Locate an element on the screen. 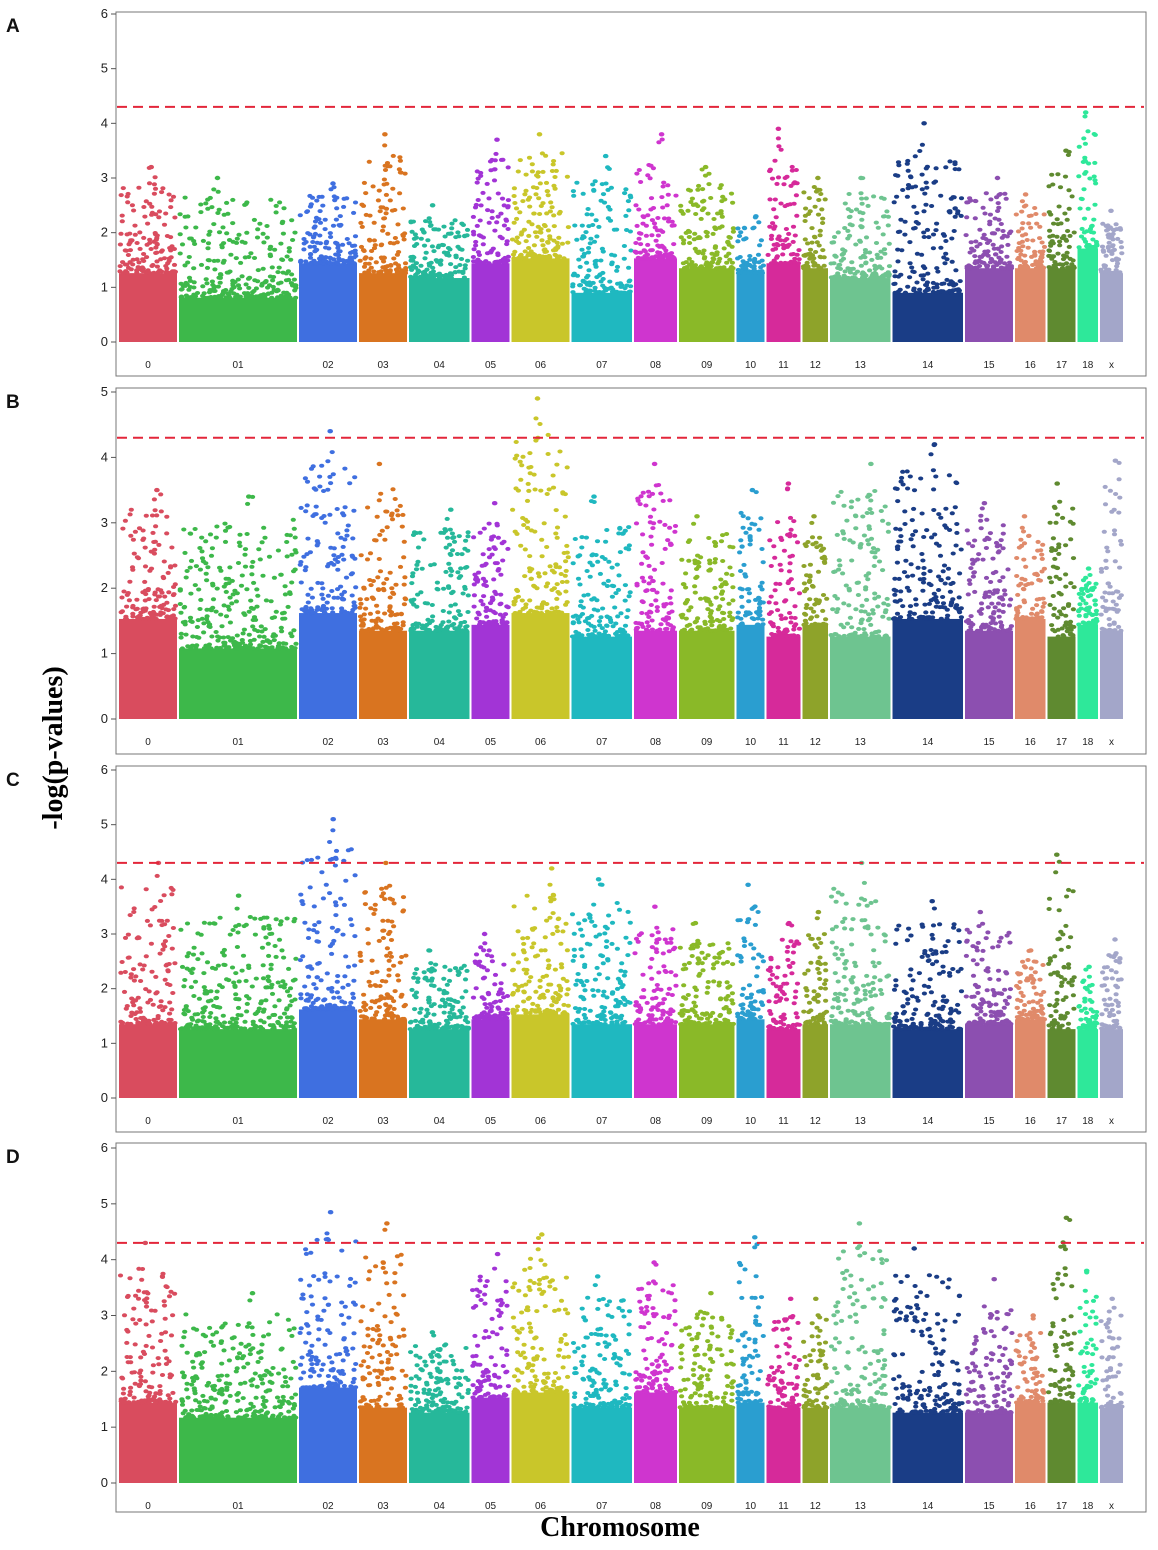 The image size is (1158, 1550). chromosome-07-points is located at coordinates (601, 606).